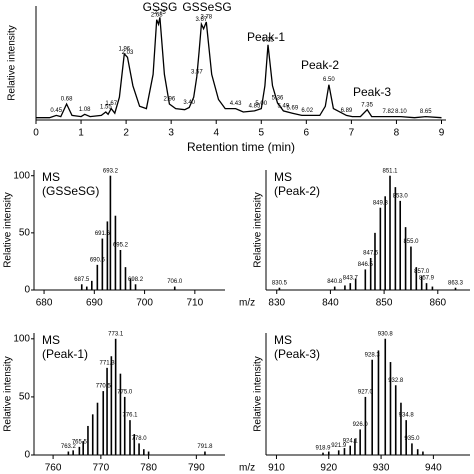  Describe the element at coordinates (101, 468) in the screenshot. I see `x-tick-label: 770` at that location.